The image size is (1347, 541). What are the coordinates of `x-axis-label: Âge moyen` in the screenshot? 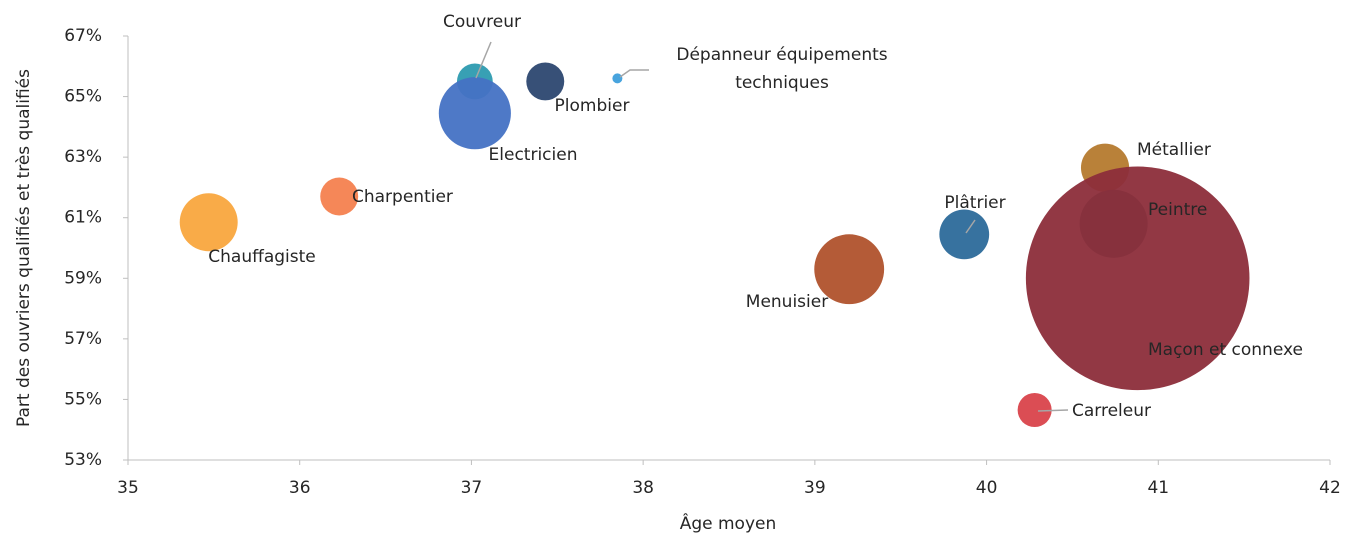 It's located at (728, 523).